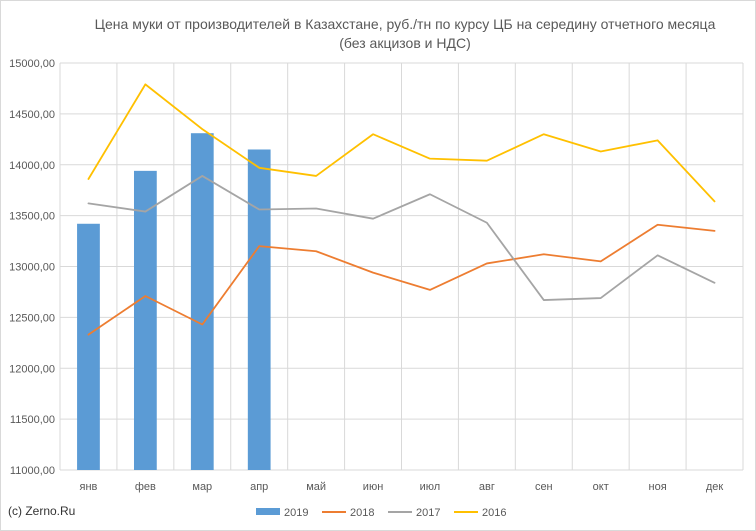 The width and height of the screenshot is (756, 531). What do you see at coordinates (32, 471) in the screenshot?
I see `y-tick-label: 11000,00` at bounding box center [32, 471].